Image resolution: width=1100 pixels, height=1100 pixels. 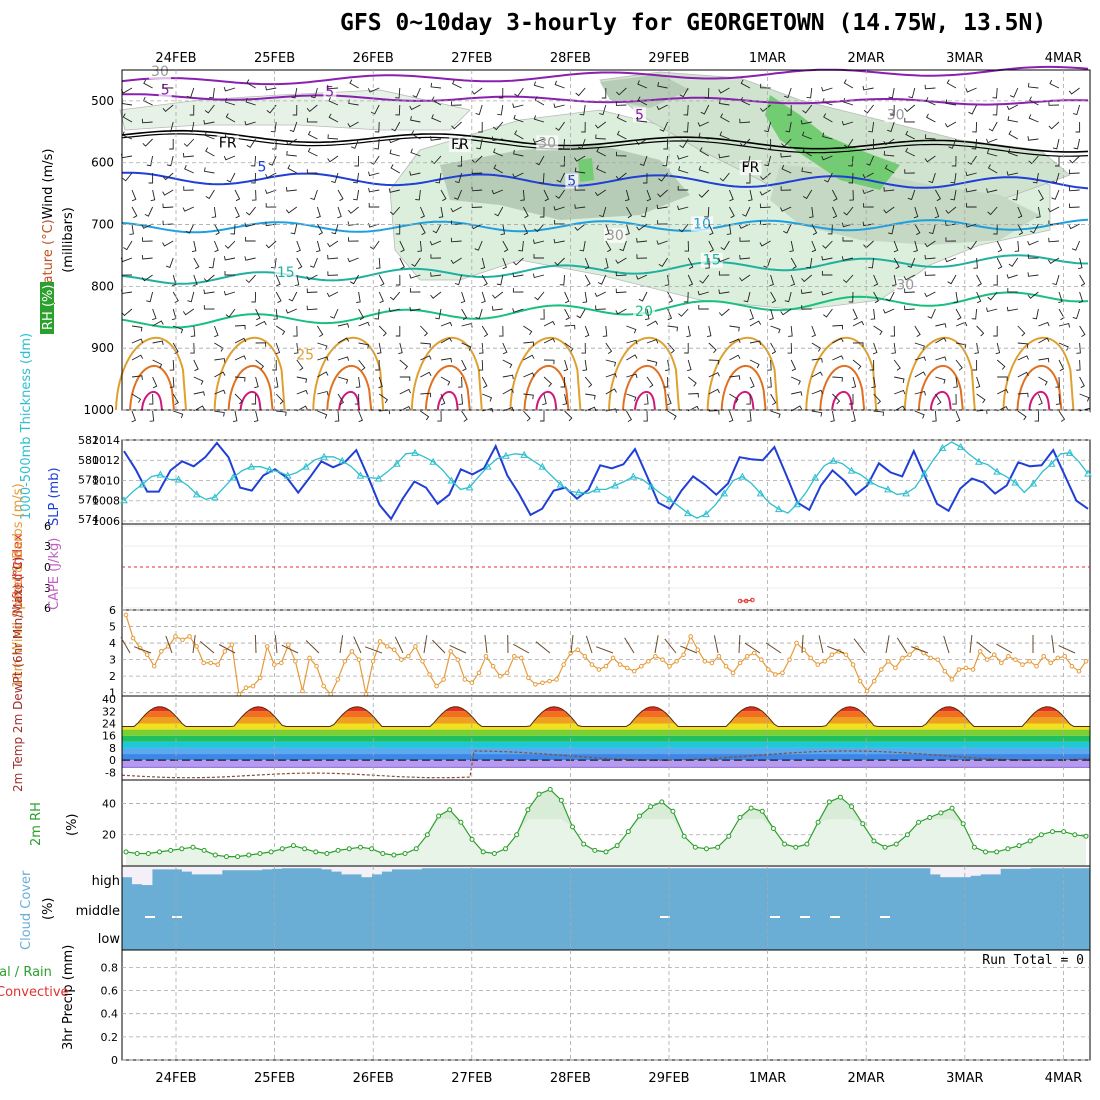 I want to click on slp-tick-label: 1008, so click(x=106, y=501).